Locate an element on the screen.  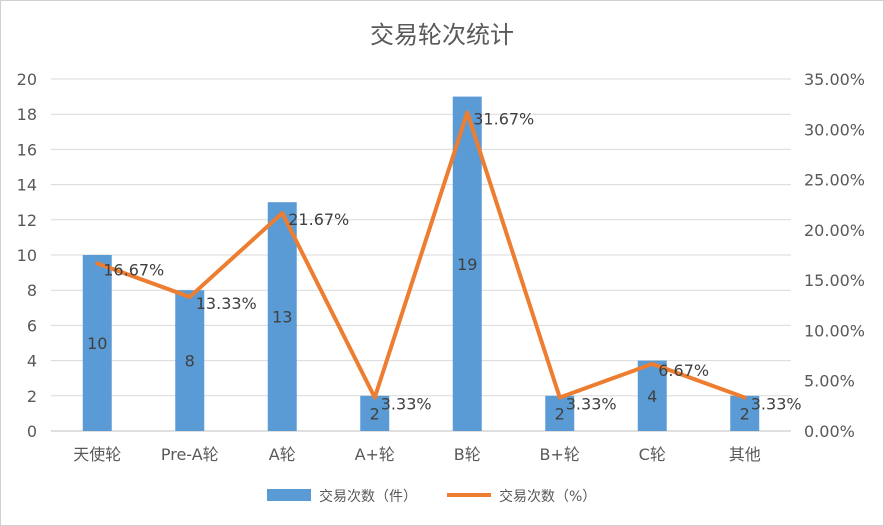
left-tick-label: 14 is located at coordinates (27, 185).